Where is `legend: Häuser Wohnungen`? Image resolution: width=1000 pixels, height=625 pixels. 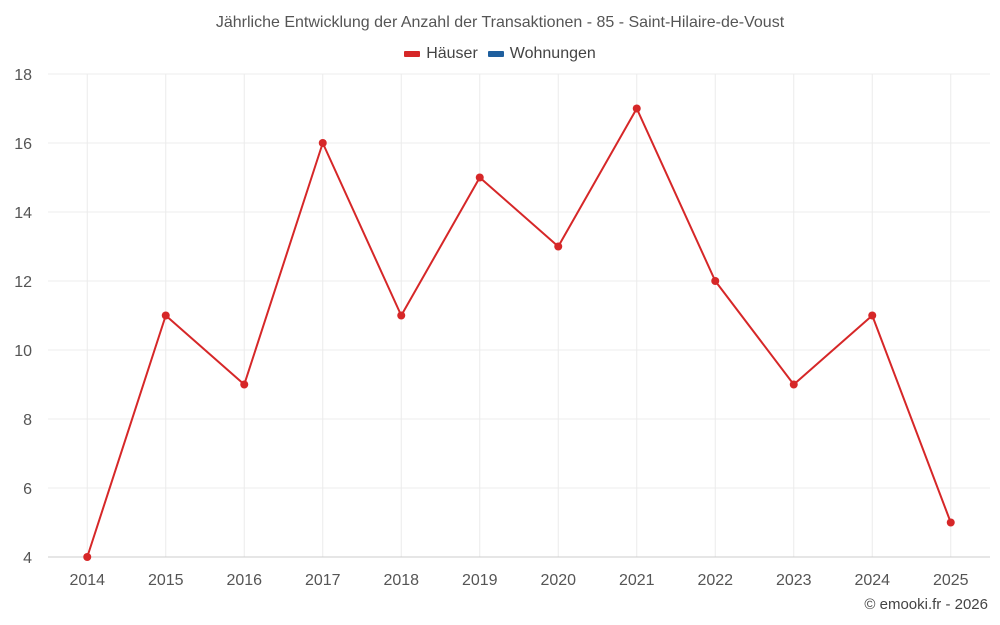 legend: Häuser Wohnungen is located at coordinates (500, 54).